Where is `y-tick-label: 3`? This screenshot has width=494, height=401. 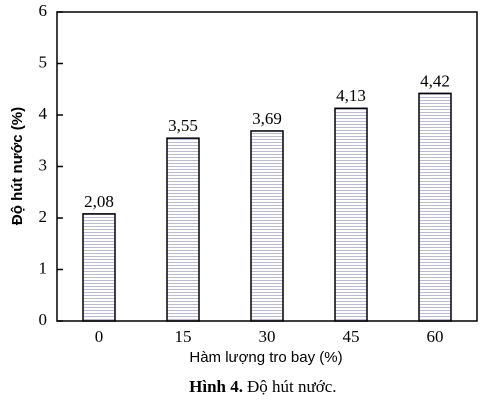 y-tick-label: 3 is located at coordinates (43, 164).